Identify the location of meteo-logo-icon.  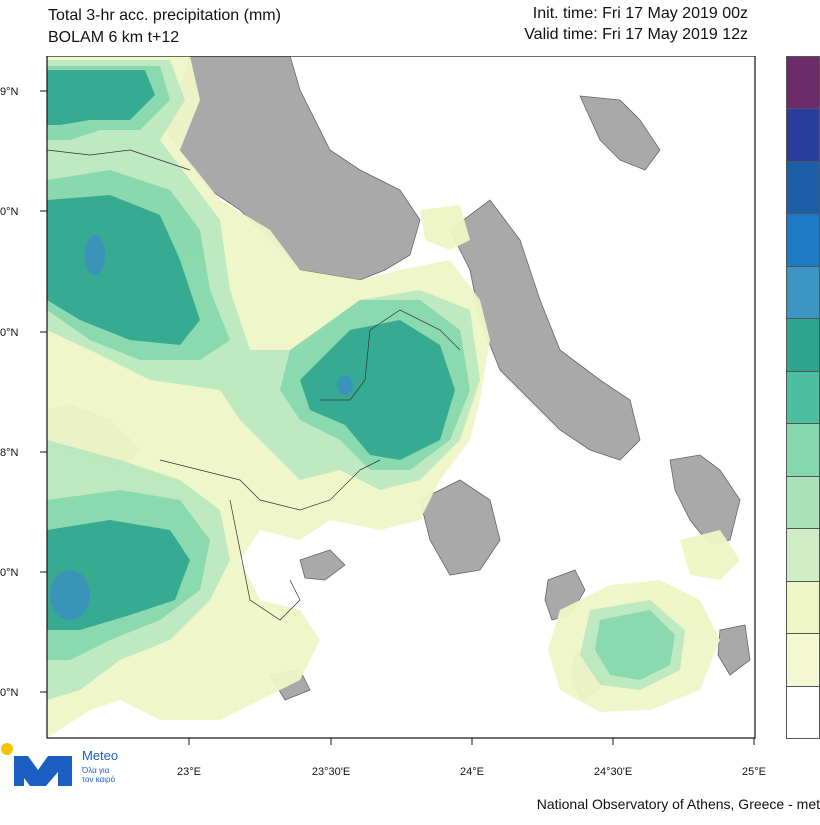
(36, 764).